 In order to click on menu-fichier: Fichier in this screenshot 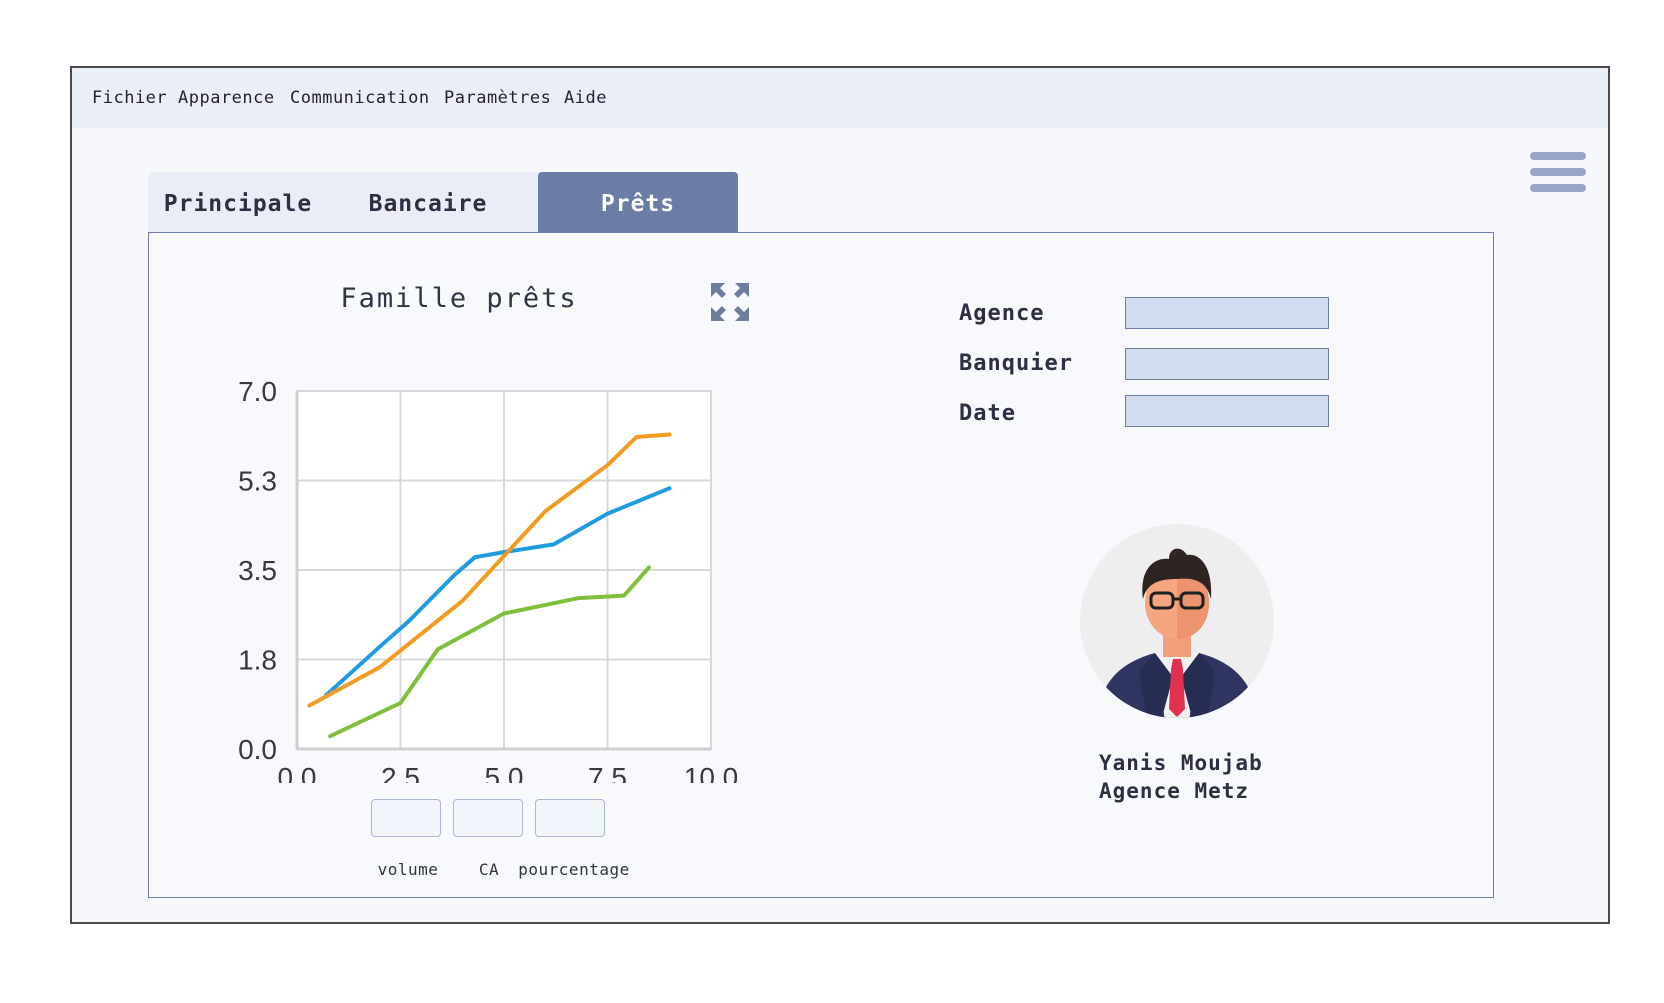, I will do `click(130, 98)`.